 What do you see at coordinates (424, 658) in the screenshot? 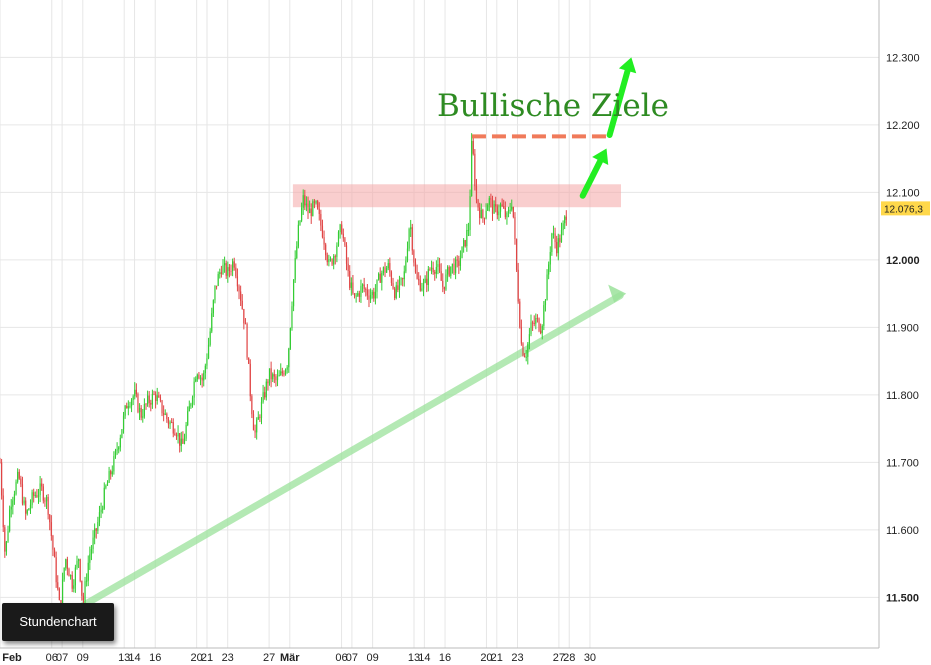
I see `x-tick-label: 14` at bounding box center [424, 658].